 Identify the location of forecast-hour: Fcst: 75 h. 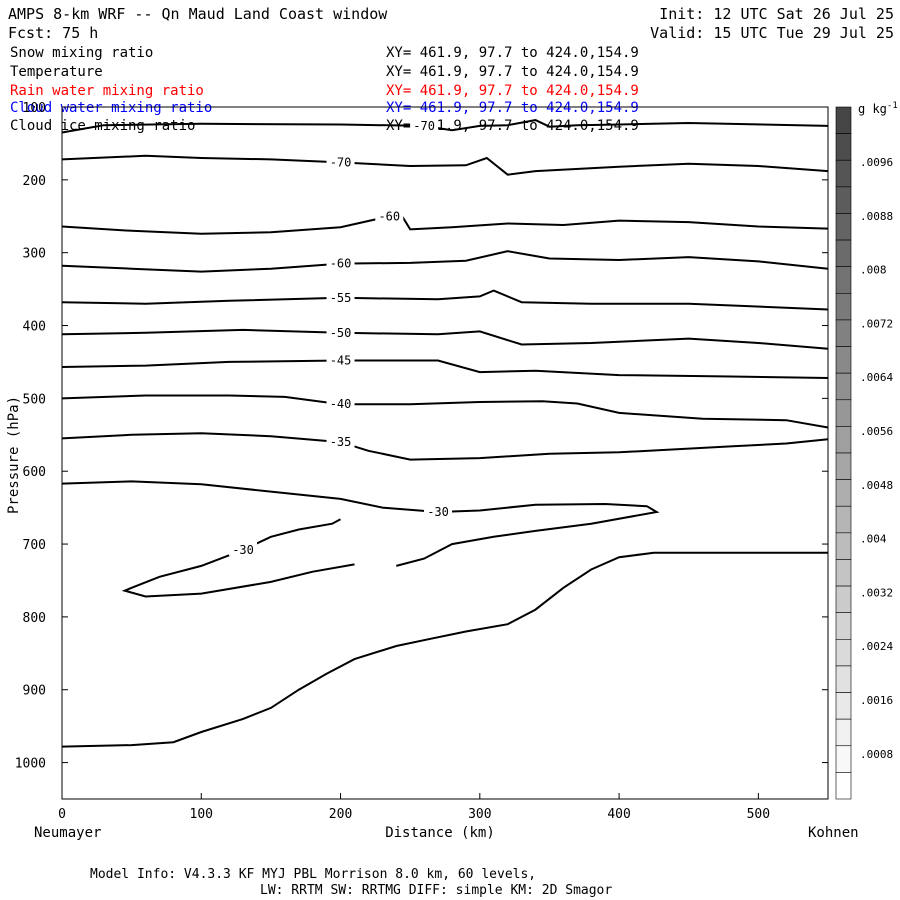
(53, 33).